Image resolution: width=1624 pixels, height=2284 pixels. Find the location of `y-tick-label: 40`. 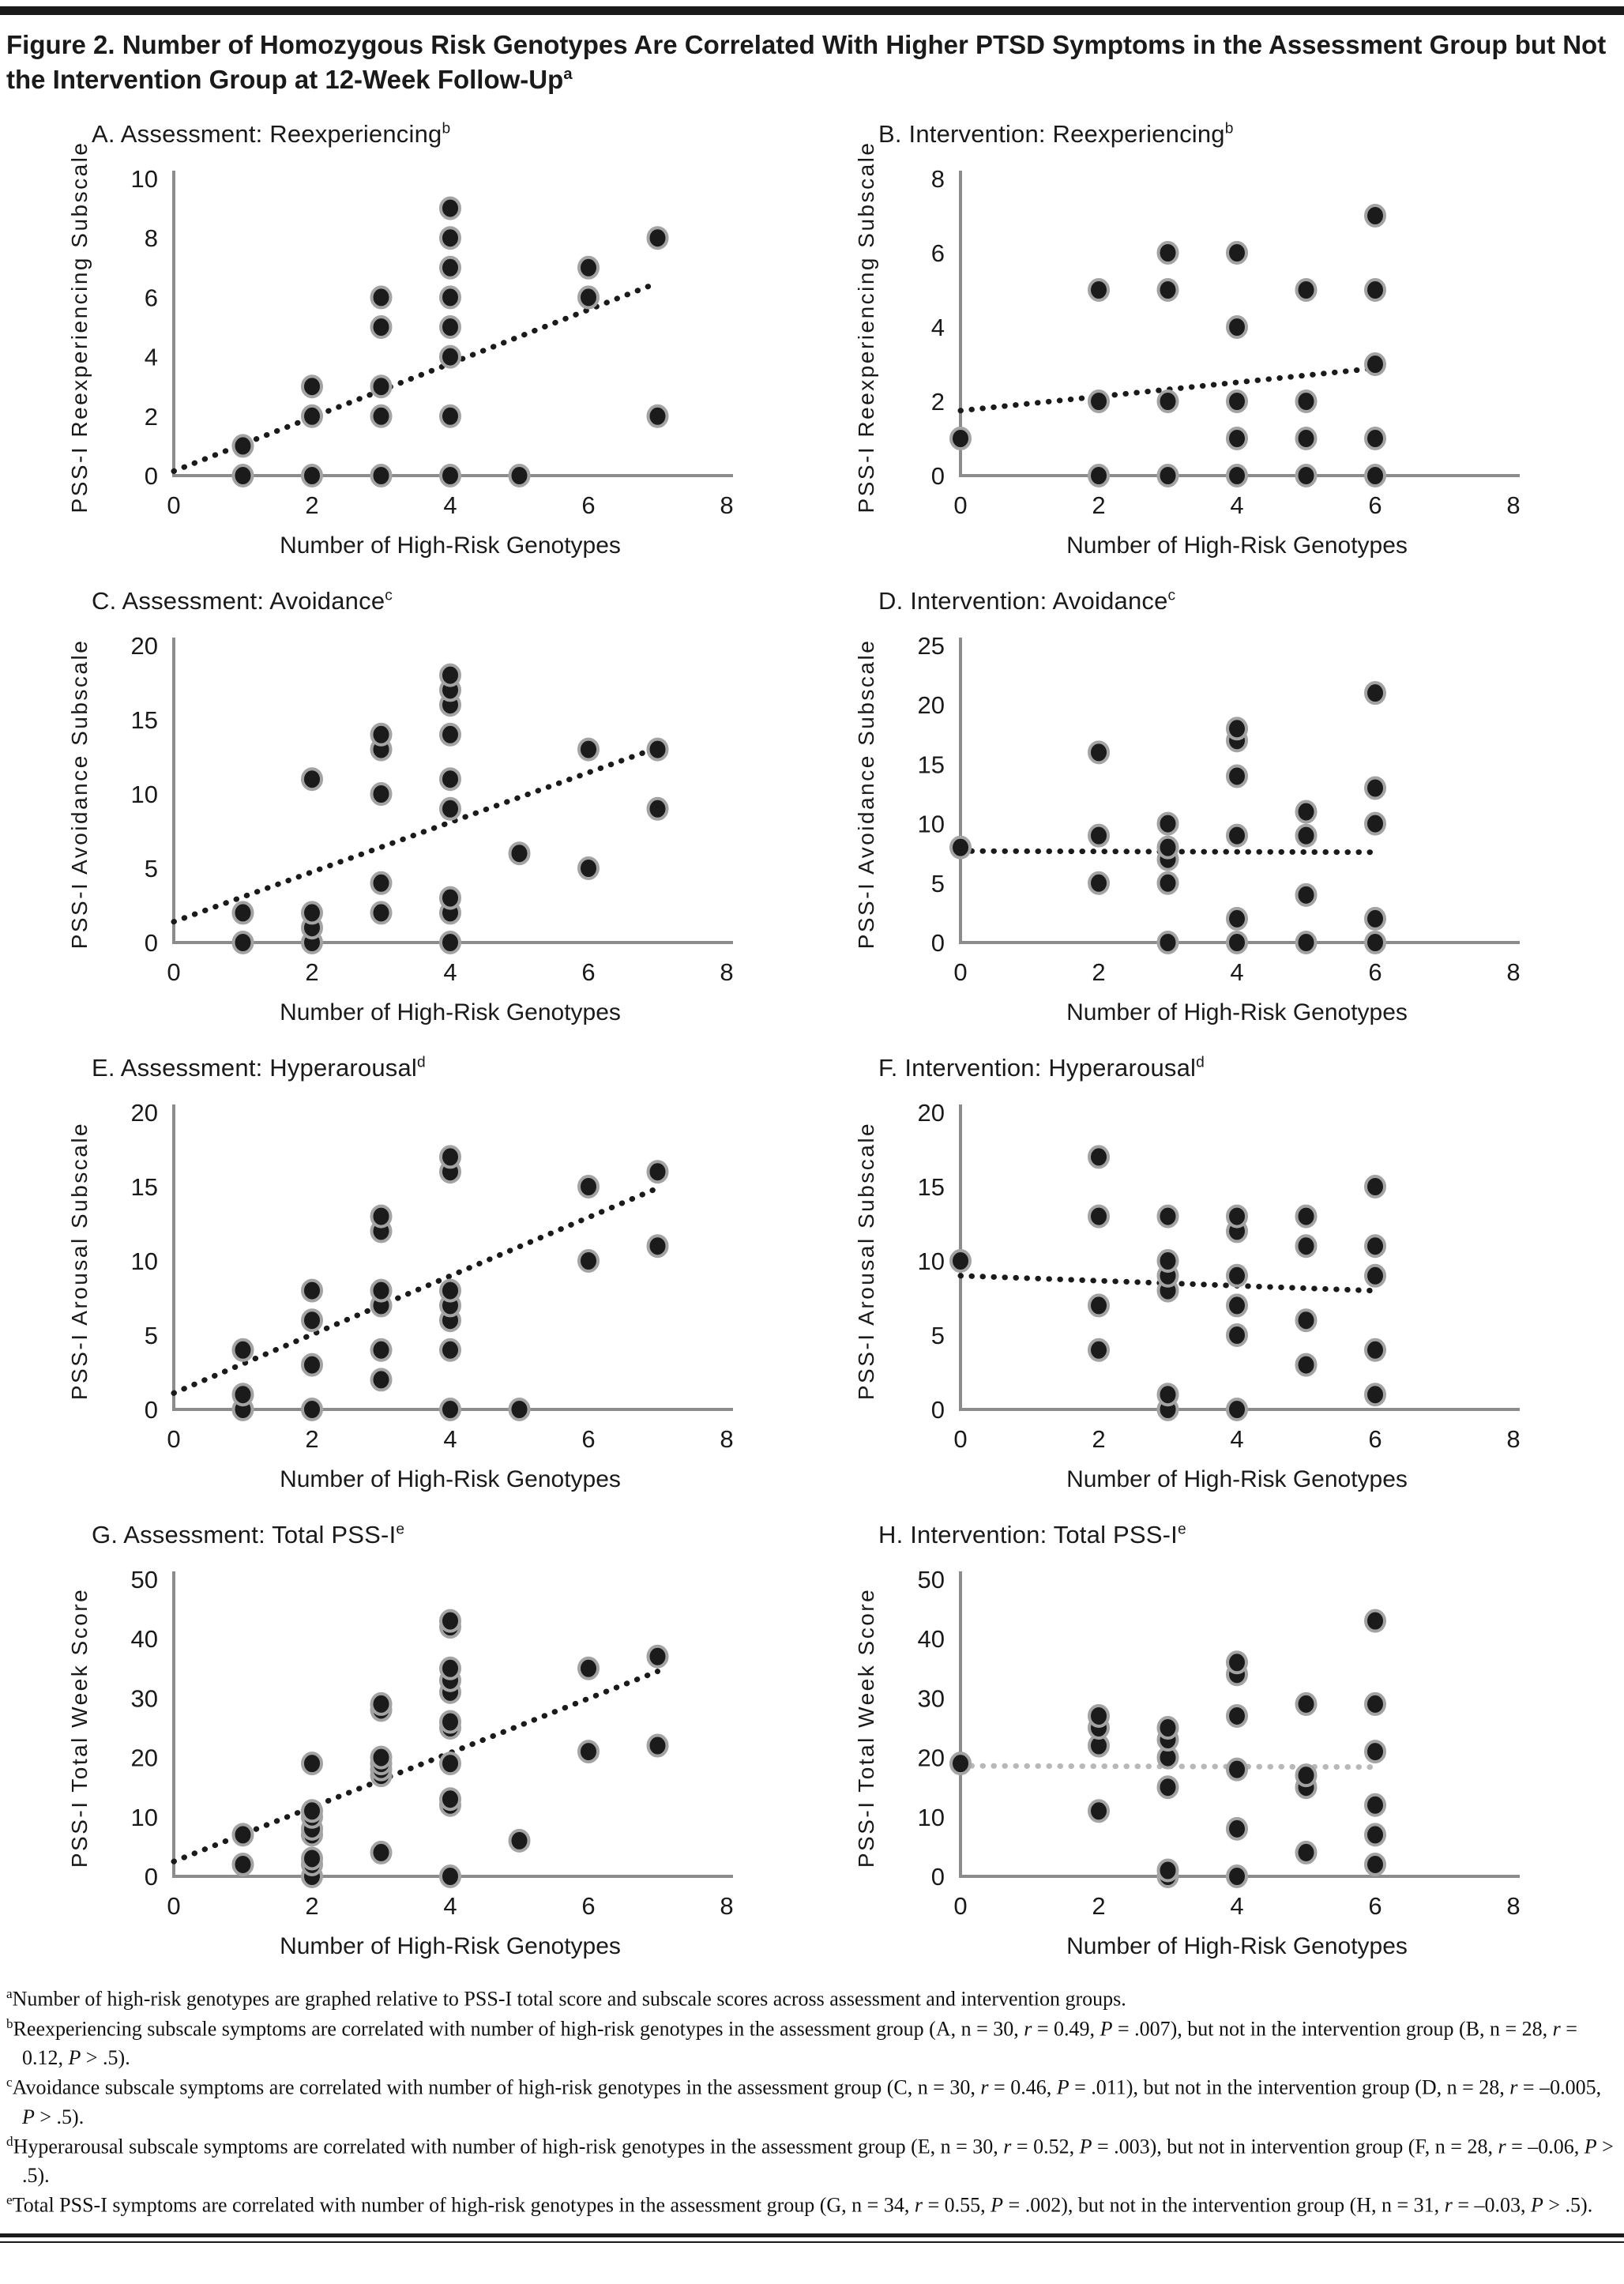

y-tick-label: 40 is located at coordinates (144, 1639).